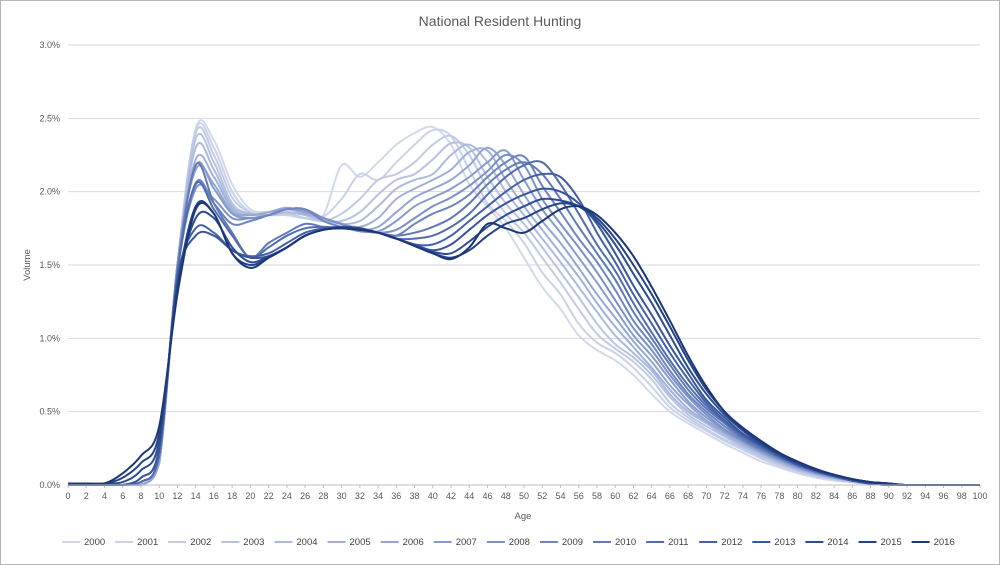 This screenshot has height=565, width=1000. Describe the element at coordinates (306, 542) in the screenshot. I see `legend-label-2004: 2004` at that location.